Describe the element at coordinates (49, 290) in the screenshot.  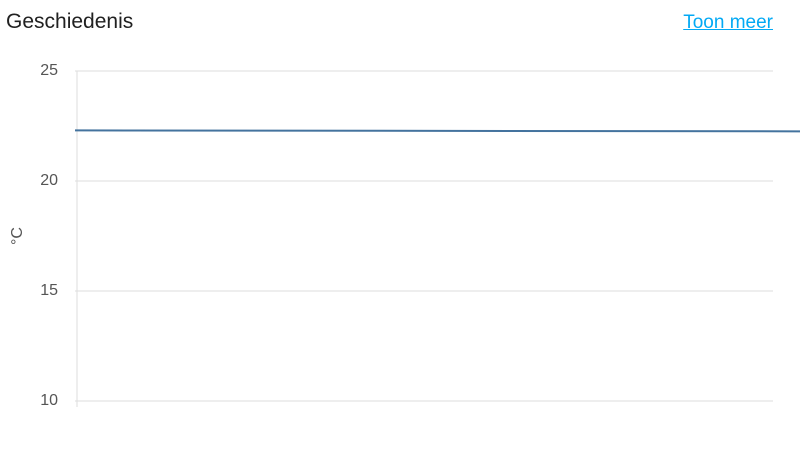
I see `y-tick-label: 15` at that location.